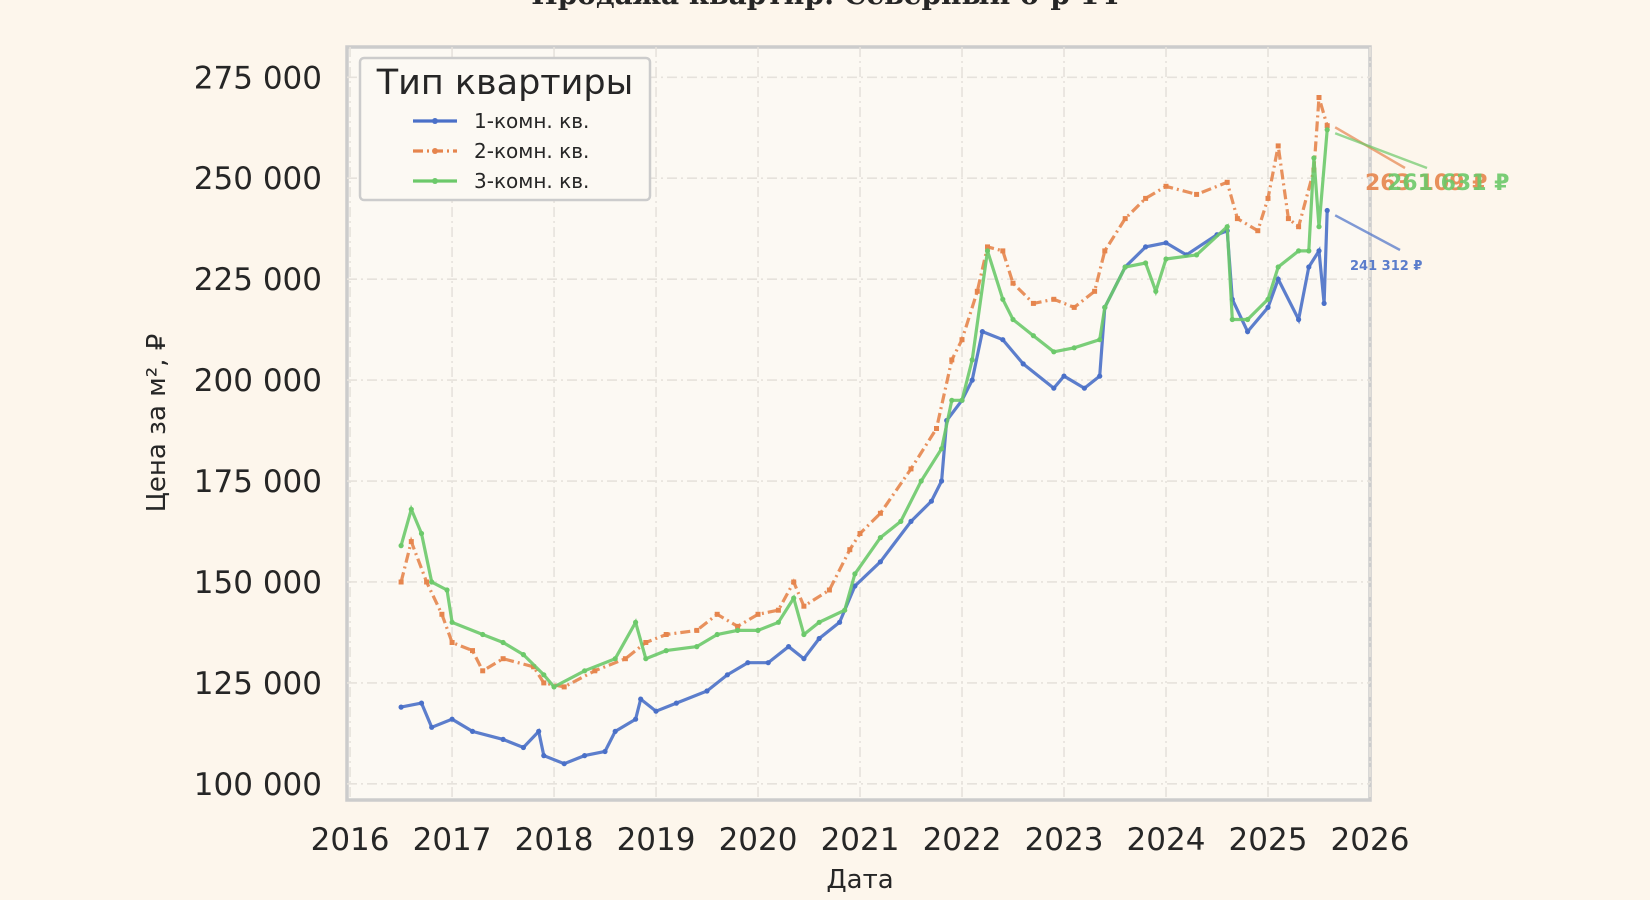 The width and height of the screenshot is (1650, 900). Describe the element at coordinates (258, 583) in the screenshot. I see `y-tick-label: 150 000` at that location.